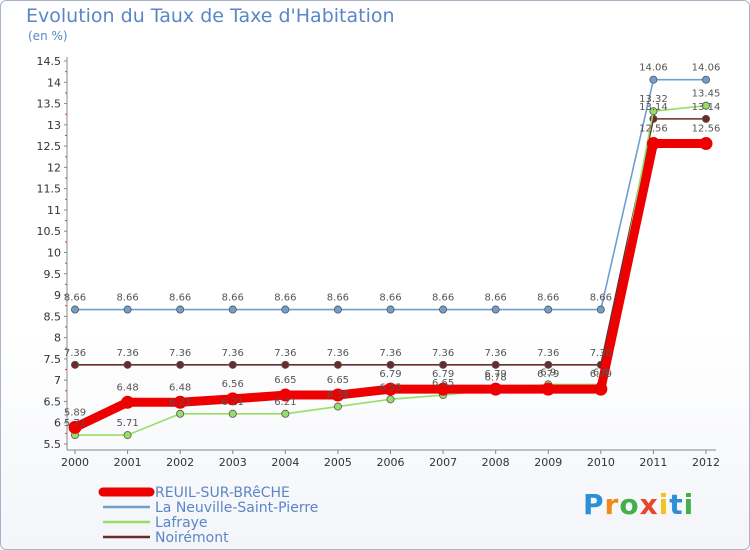  Describe the element at coordinates (128, 462) in the screenshot. I see `x-tick-label: 2001` at that location.